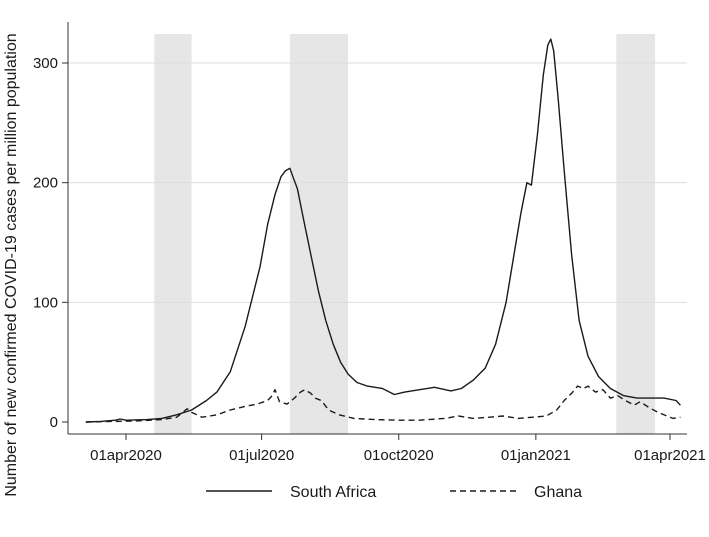  Describe the element at coordinates (399, 455) in the screenshot. I see `x-tick-label-2: 01oct2020` at that location.